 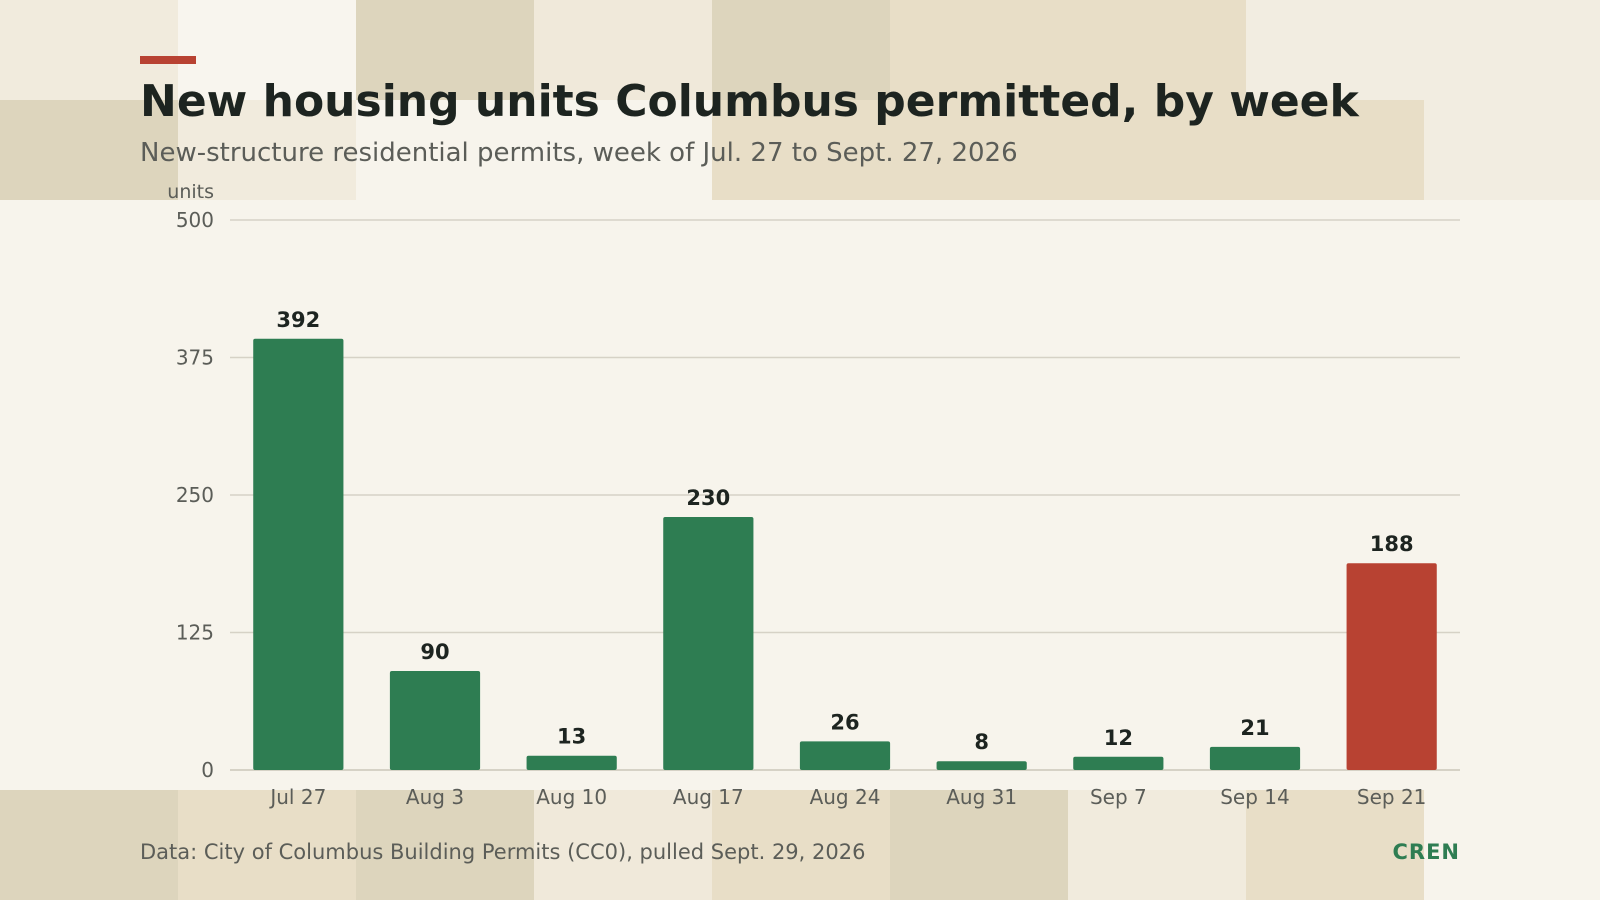 I want to click on bar-value-label: 392, so click(x=298, y=320).